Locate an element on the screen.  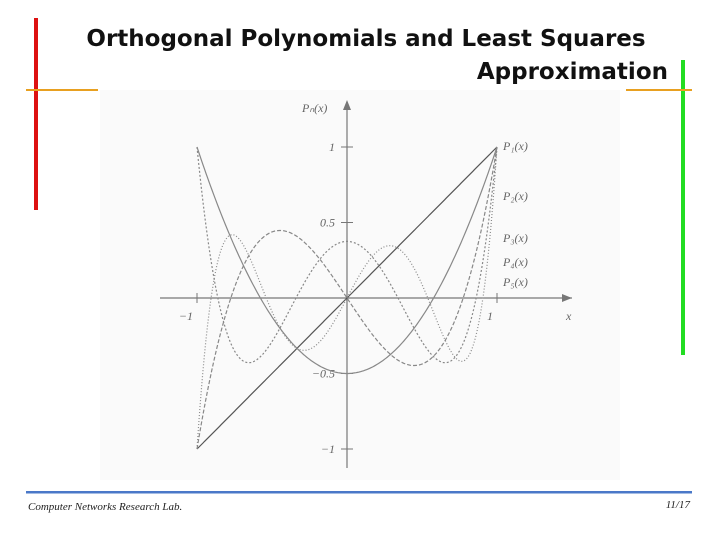
page-number: 11/17 is located at coordinates (678, 505).